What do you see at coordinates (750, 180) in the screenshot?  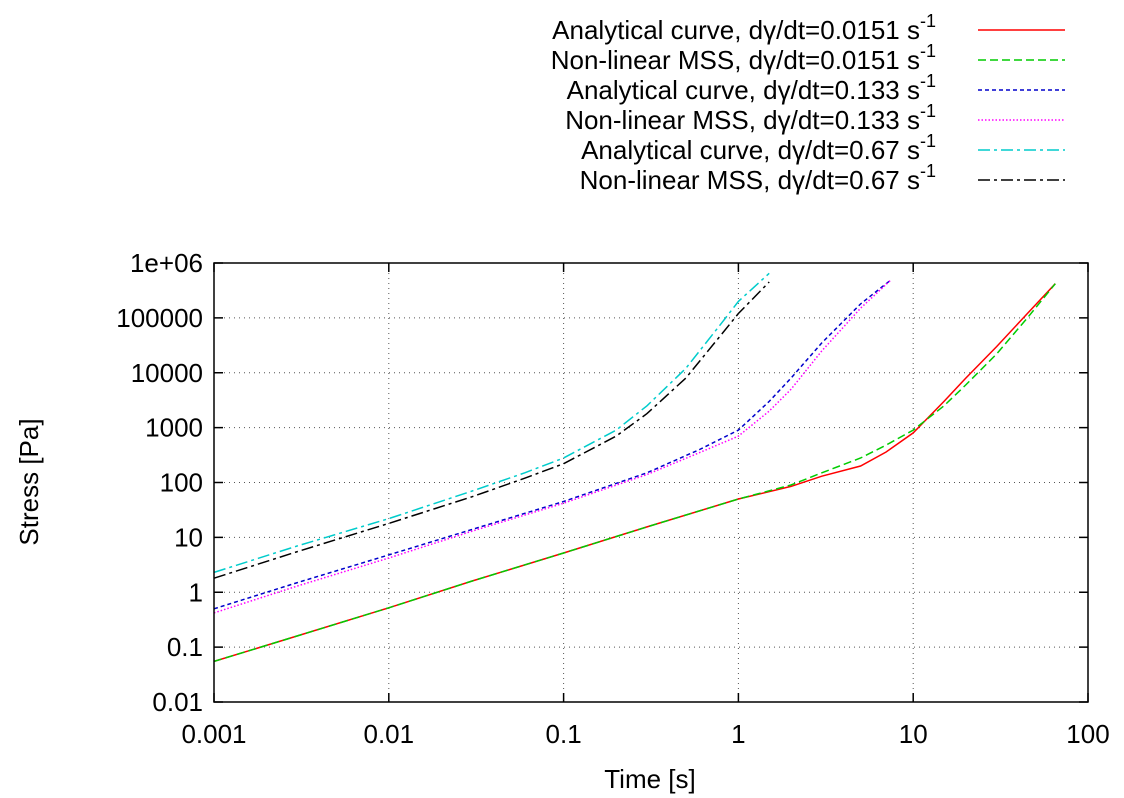 I see `legend-label-text: Non-linear MSS, dγ/dt=0.67 s` at bounding box center [750, 180].